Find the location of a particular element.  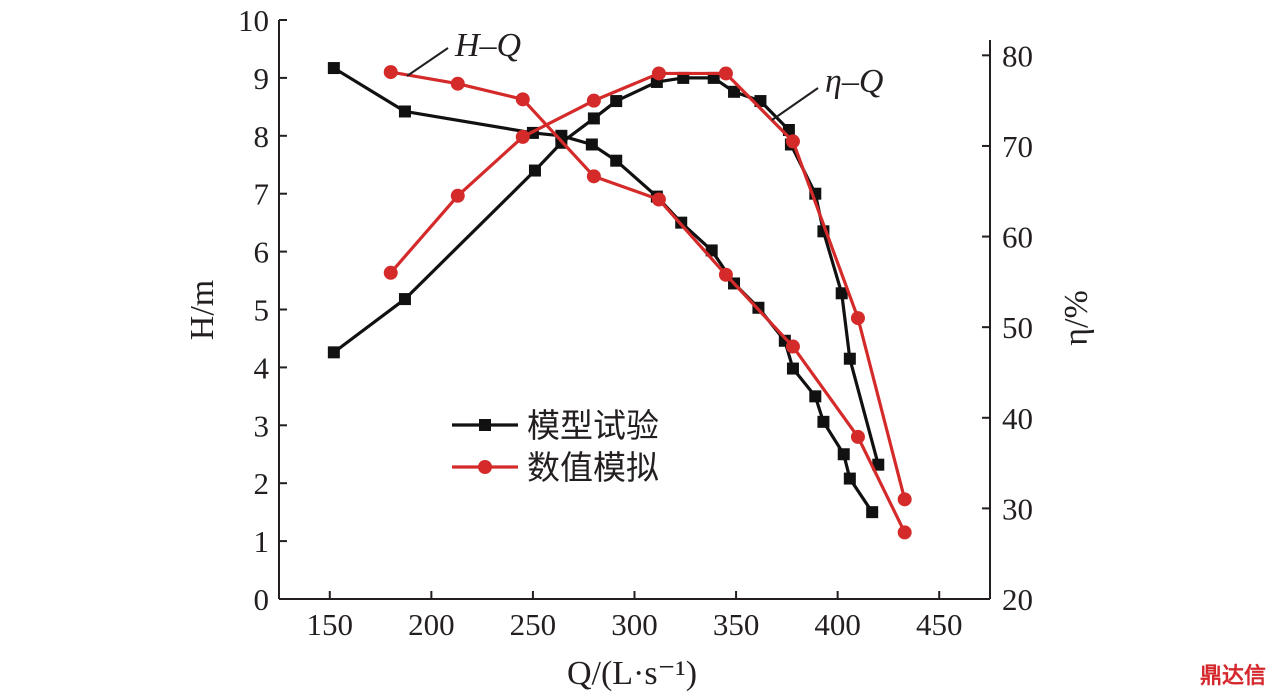

x-tick-label: 250 is located at coordinates (533, 624).